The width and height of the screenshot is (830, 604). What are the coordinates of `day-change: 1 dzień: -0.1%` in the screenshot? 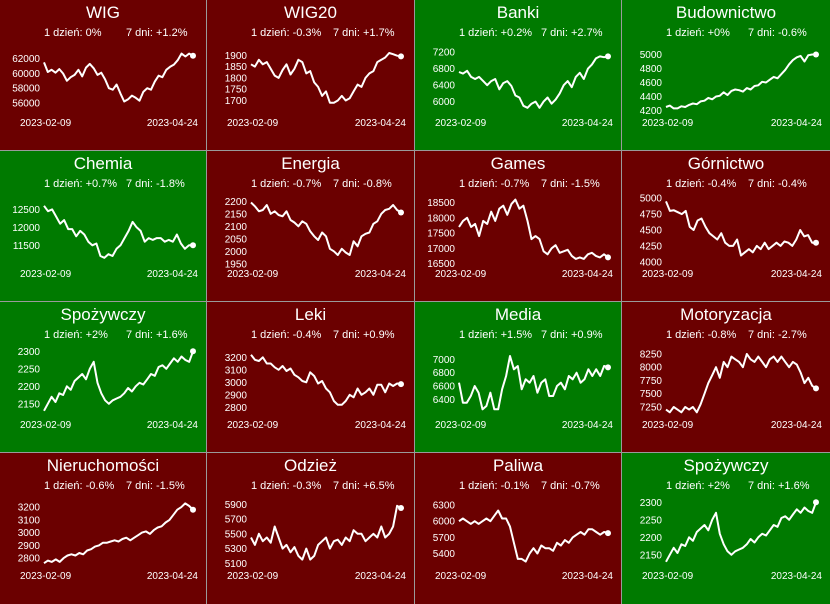 It's located at (494, 486).